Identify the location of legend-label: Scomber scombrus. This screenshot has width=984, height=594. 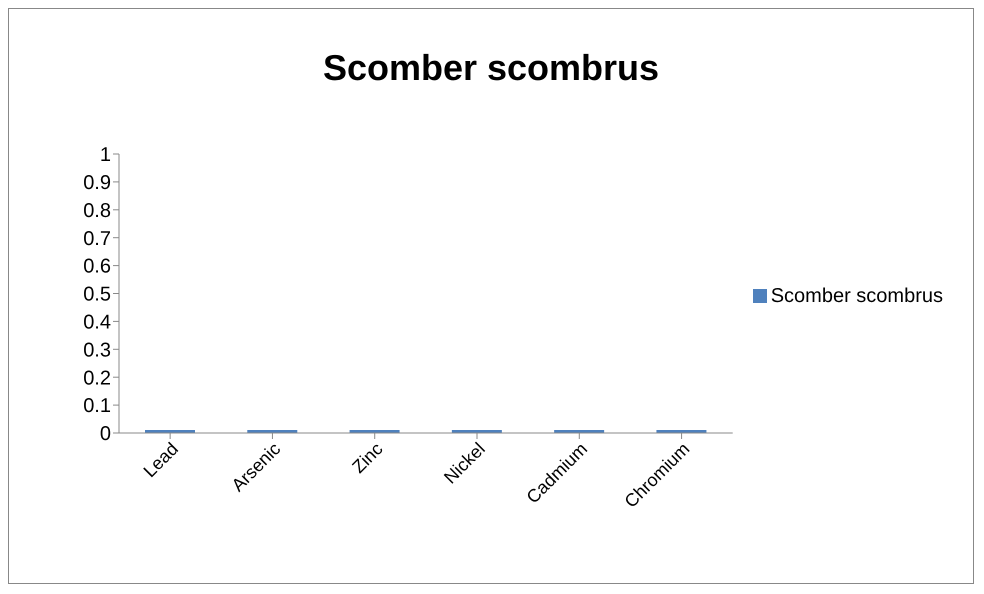
(856, 295).